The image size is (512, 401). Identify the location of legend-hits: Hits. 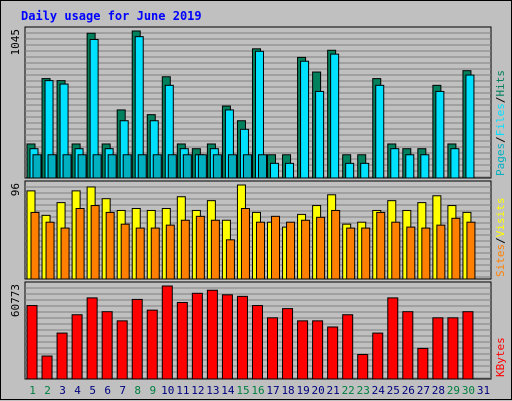
(500, 83).